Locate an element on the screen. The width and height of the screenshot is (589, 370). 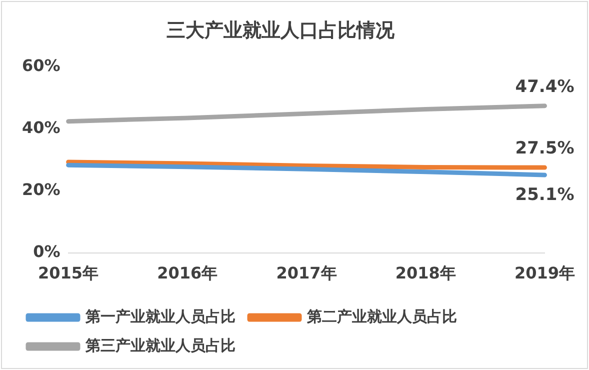
data-label: 25.1% is located at coordinates (544, 194).